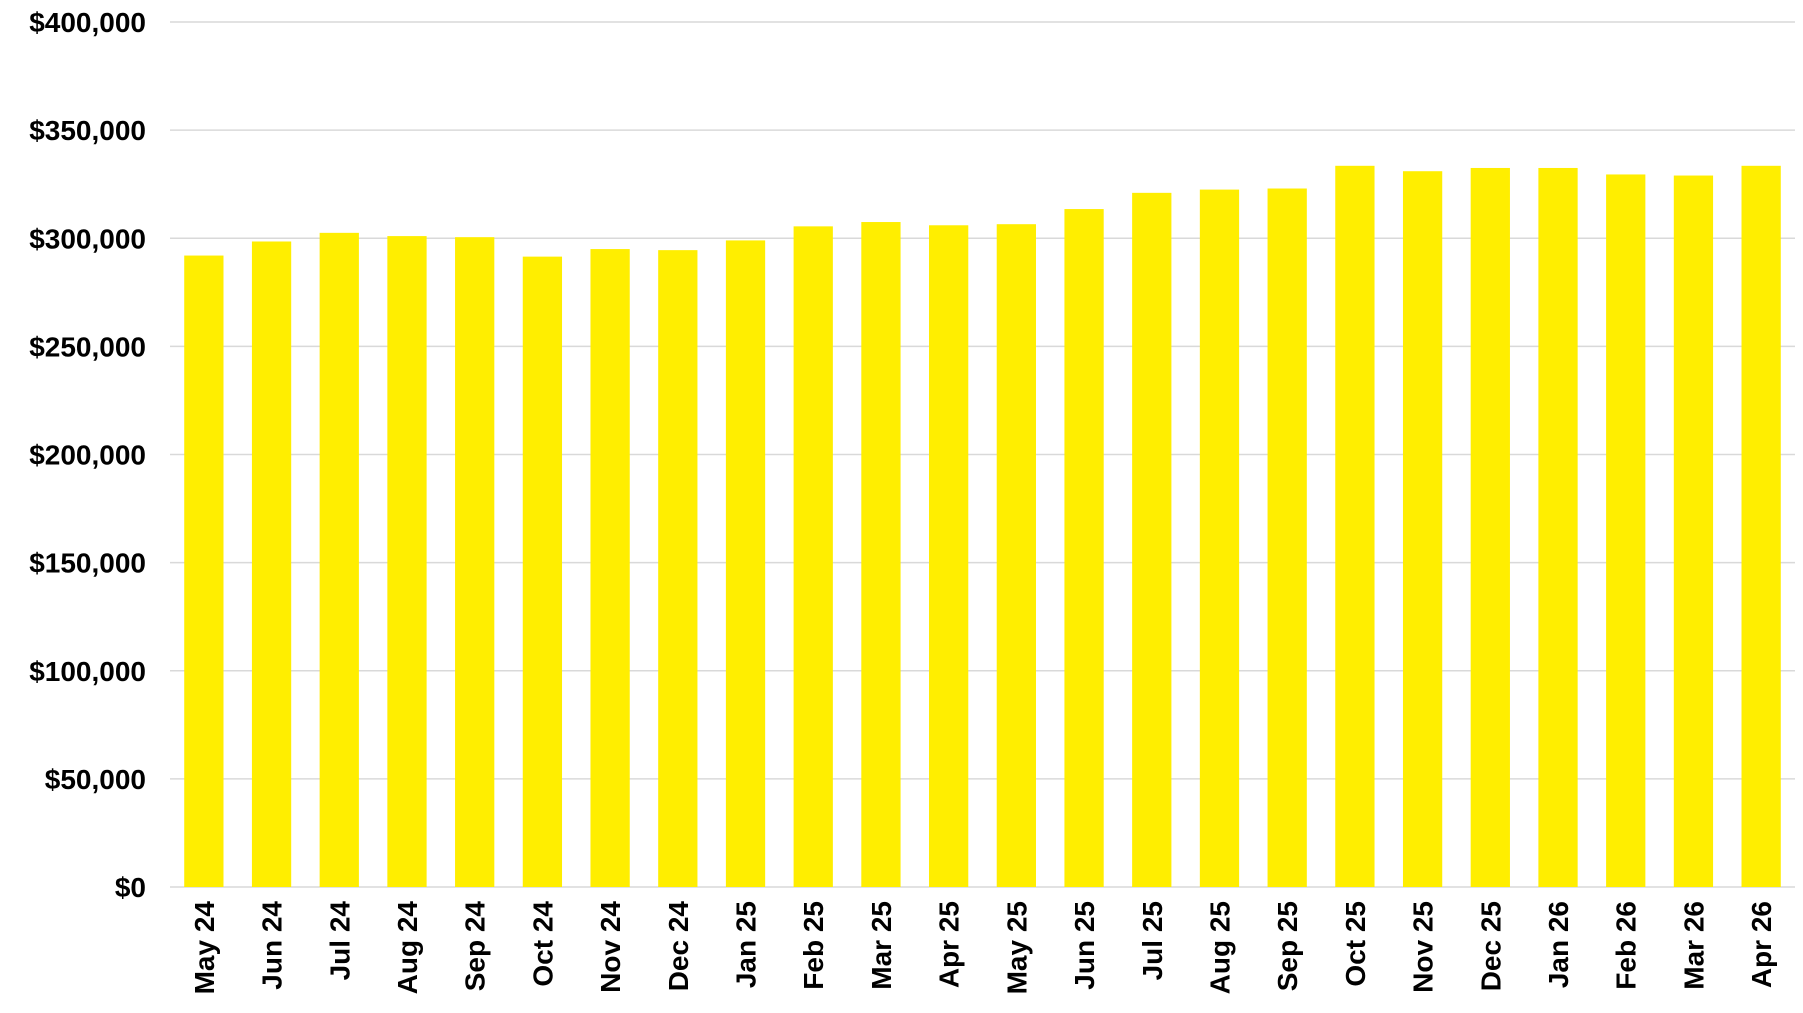  What do you see at coordinates (678, 946) in the screenshot?
I see `x-tick-label: Dec 24` at bounding box center [678, 946].